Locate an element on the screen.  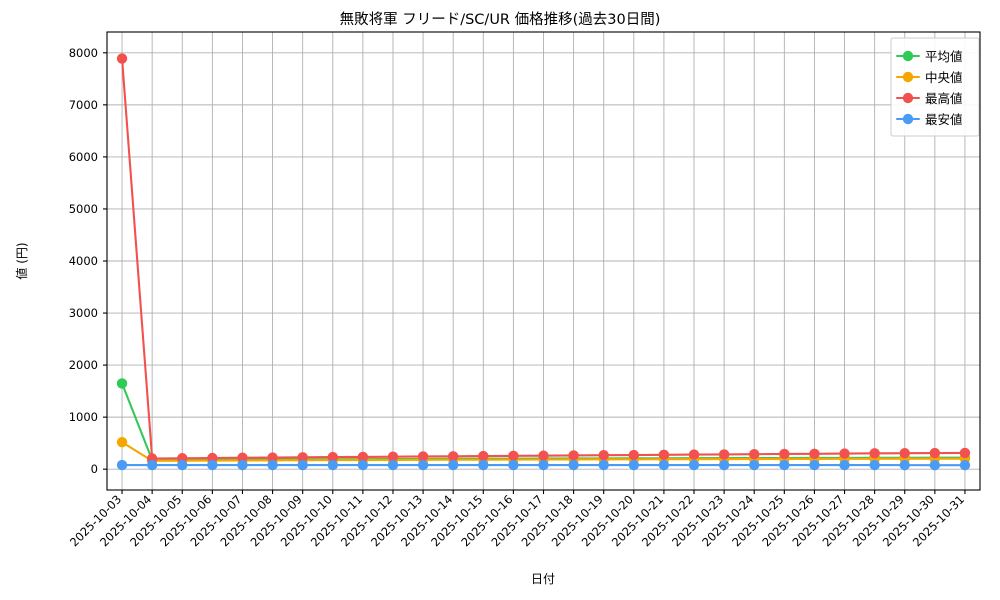
chart-title: 無敗将軍 フリード/SC/UR 価格推移(過去30日間) is located at coordinates (500, 19).